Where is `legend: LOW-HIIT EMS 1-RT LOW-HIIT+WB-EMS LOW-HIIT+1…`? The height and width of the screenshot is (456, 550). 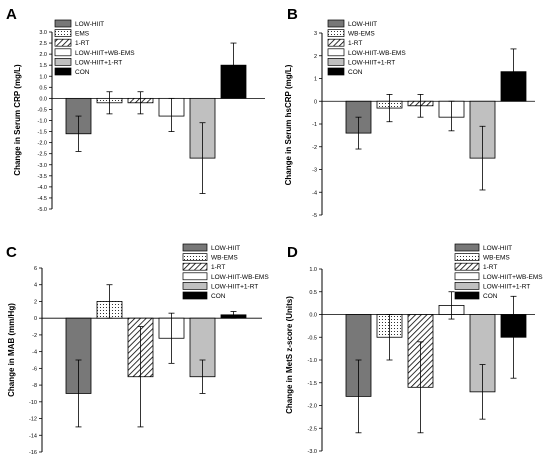
legend: LOW-HIIT EMS 1-RT LOW-HIIT+WB-EMS LOW-HIIT+1… is located at coordinates (94, 47).